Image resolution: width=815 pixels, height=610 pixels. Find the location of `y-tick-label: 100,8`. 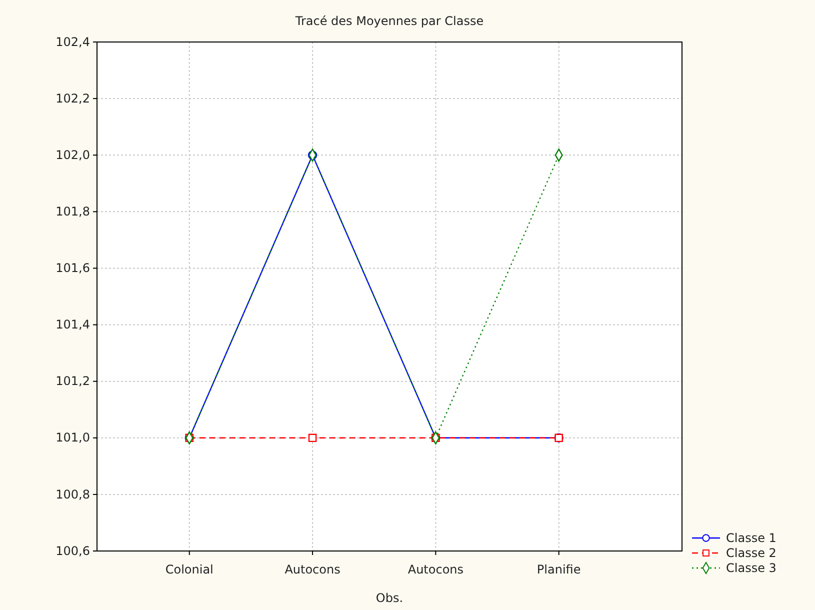

y-tick-label: 100,8 is located at coordinates (73, 494).